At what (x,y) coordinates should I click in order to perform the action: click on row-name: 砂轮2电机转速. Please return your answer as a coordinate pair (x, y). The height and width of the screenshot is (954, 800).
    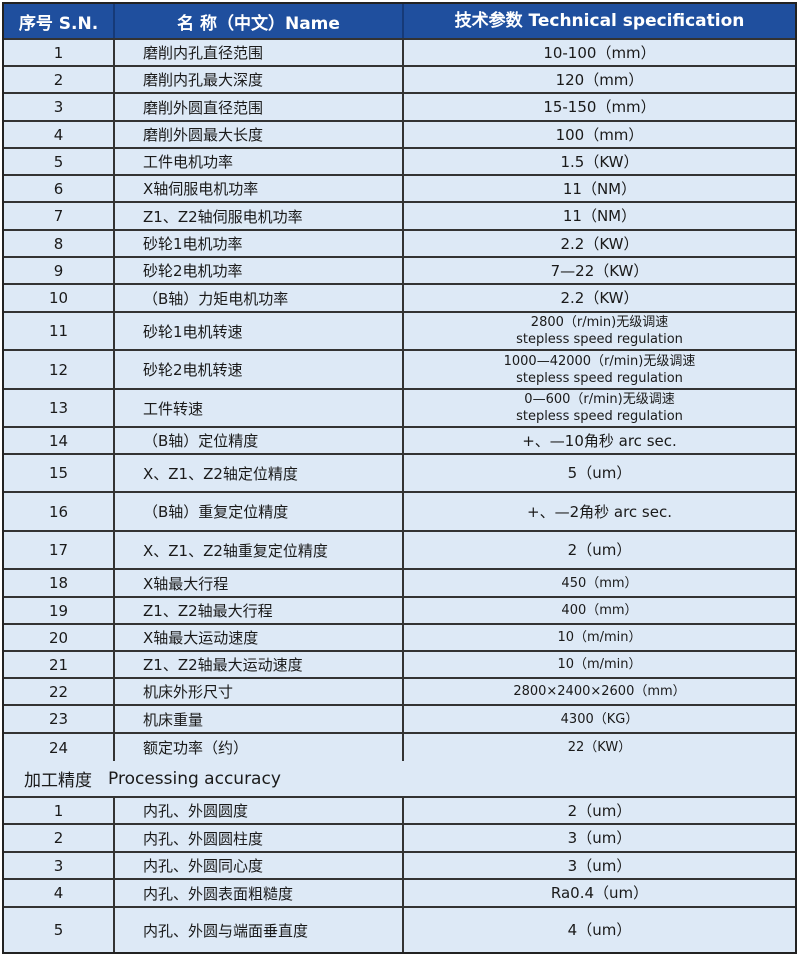
    Looking at the image, I should click on (259, 369).